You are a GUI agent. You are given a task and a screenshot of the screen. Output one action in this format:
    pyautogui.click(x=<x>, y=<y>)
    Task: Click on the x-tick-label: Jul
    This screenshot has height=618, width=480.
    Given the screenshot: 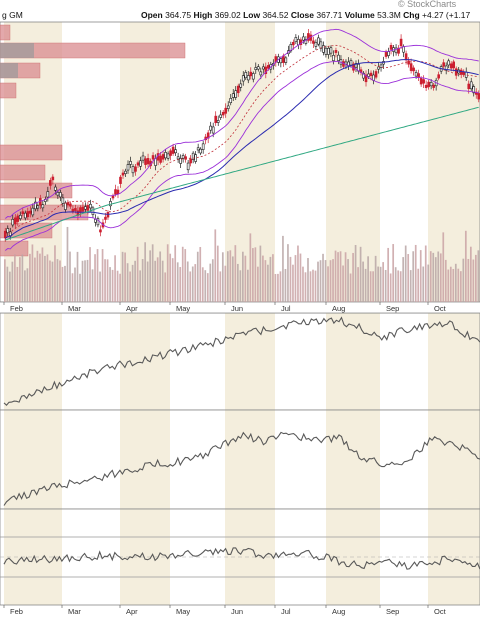 What is the action you would take?
    pyautogui.click(x=286, y=611)
    